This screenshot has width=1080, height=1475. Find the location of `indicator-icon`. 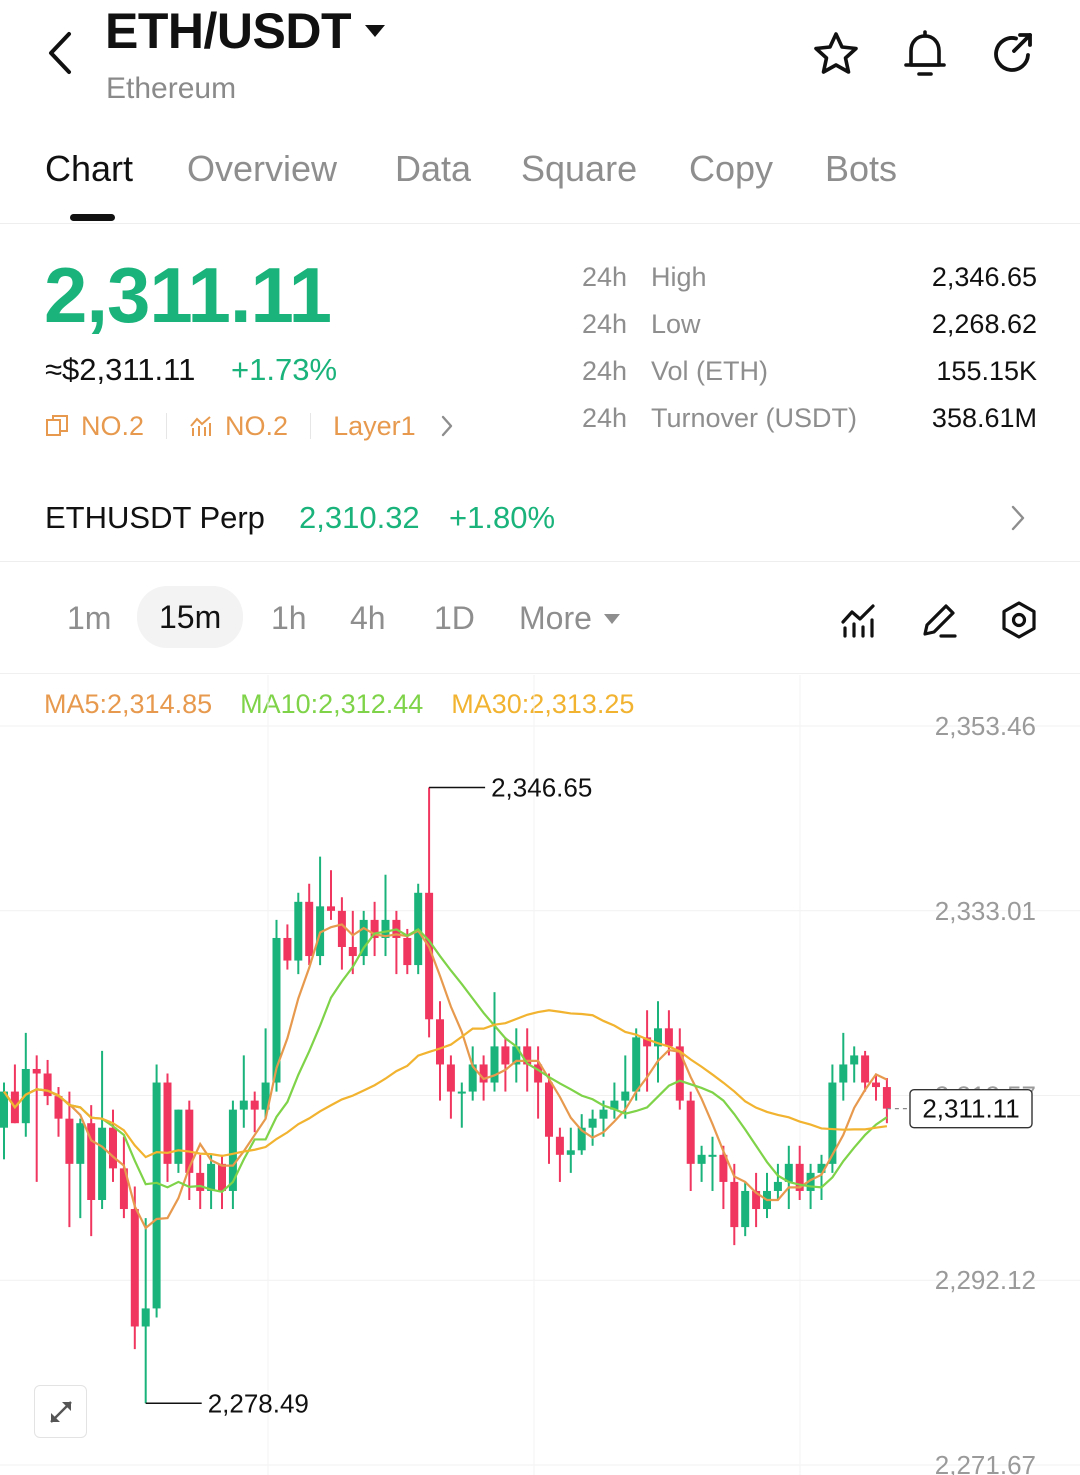

indicator-icon is located at coordinates (858, 621).